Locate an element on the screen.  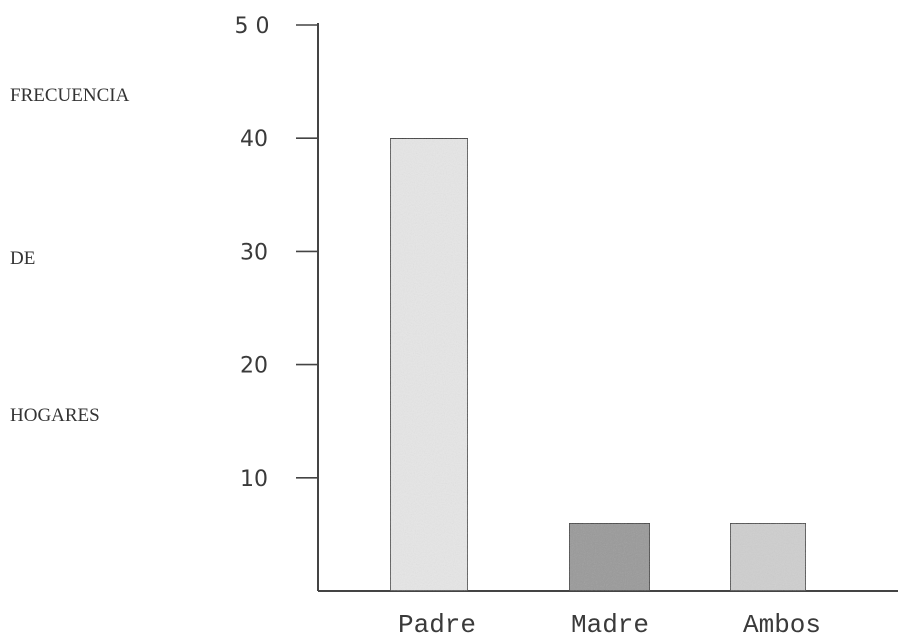
y-axis-label-line-1: FRECUENCIA is located at coordinates (70, 95).